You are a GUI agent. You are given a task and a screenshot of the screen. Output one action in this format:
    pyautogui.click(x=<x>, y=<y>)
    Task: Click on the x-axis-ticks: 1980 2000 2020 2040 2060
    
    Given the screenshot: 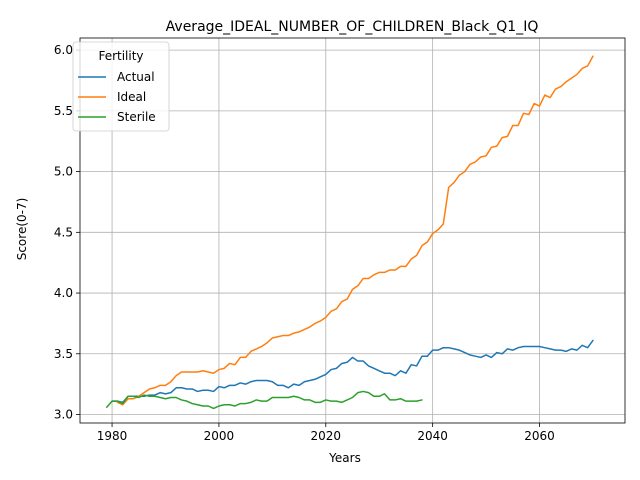 What is the action you would take?
    pyautogui.click(x=326, y=433)
    